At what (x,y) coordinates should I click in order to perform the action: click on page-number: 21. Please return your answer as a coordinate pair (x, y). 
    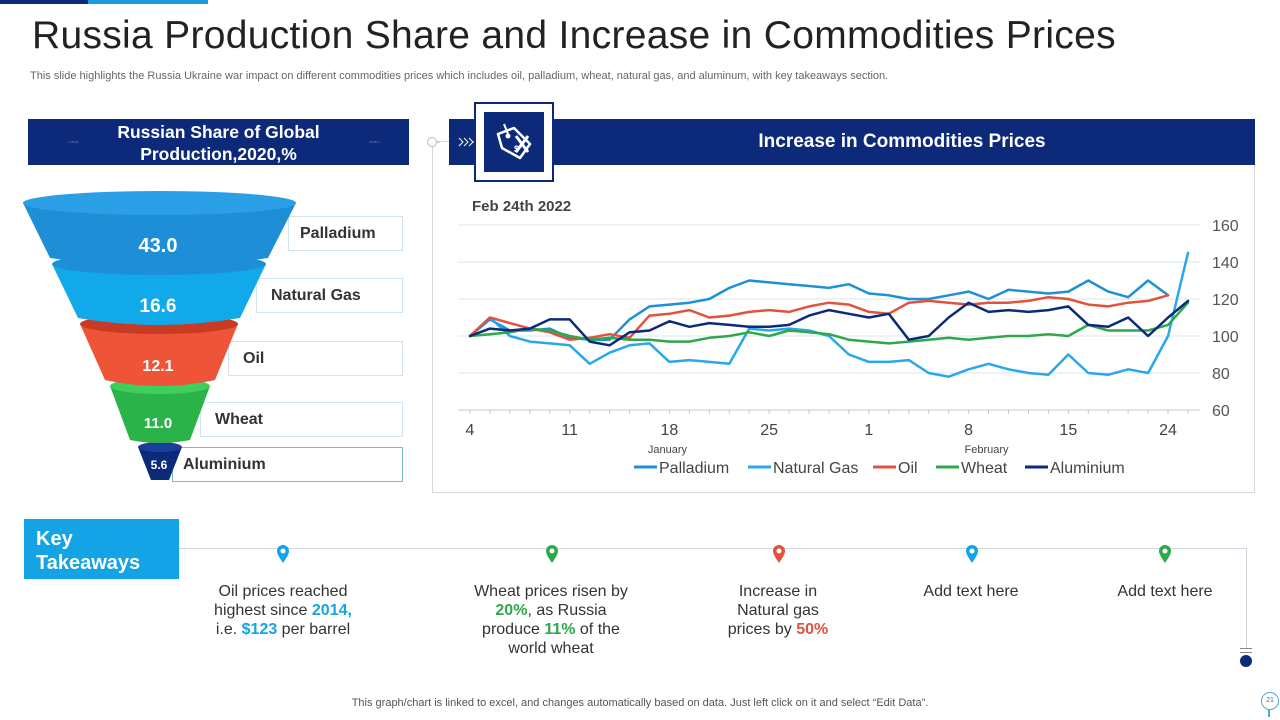
    Looking at the image, I should click on (1270, 701).